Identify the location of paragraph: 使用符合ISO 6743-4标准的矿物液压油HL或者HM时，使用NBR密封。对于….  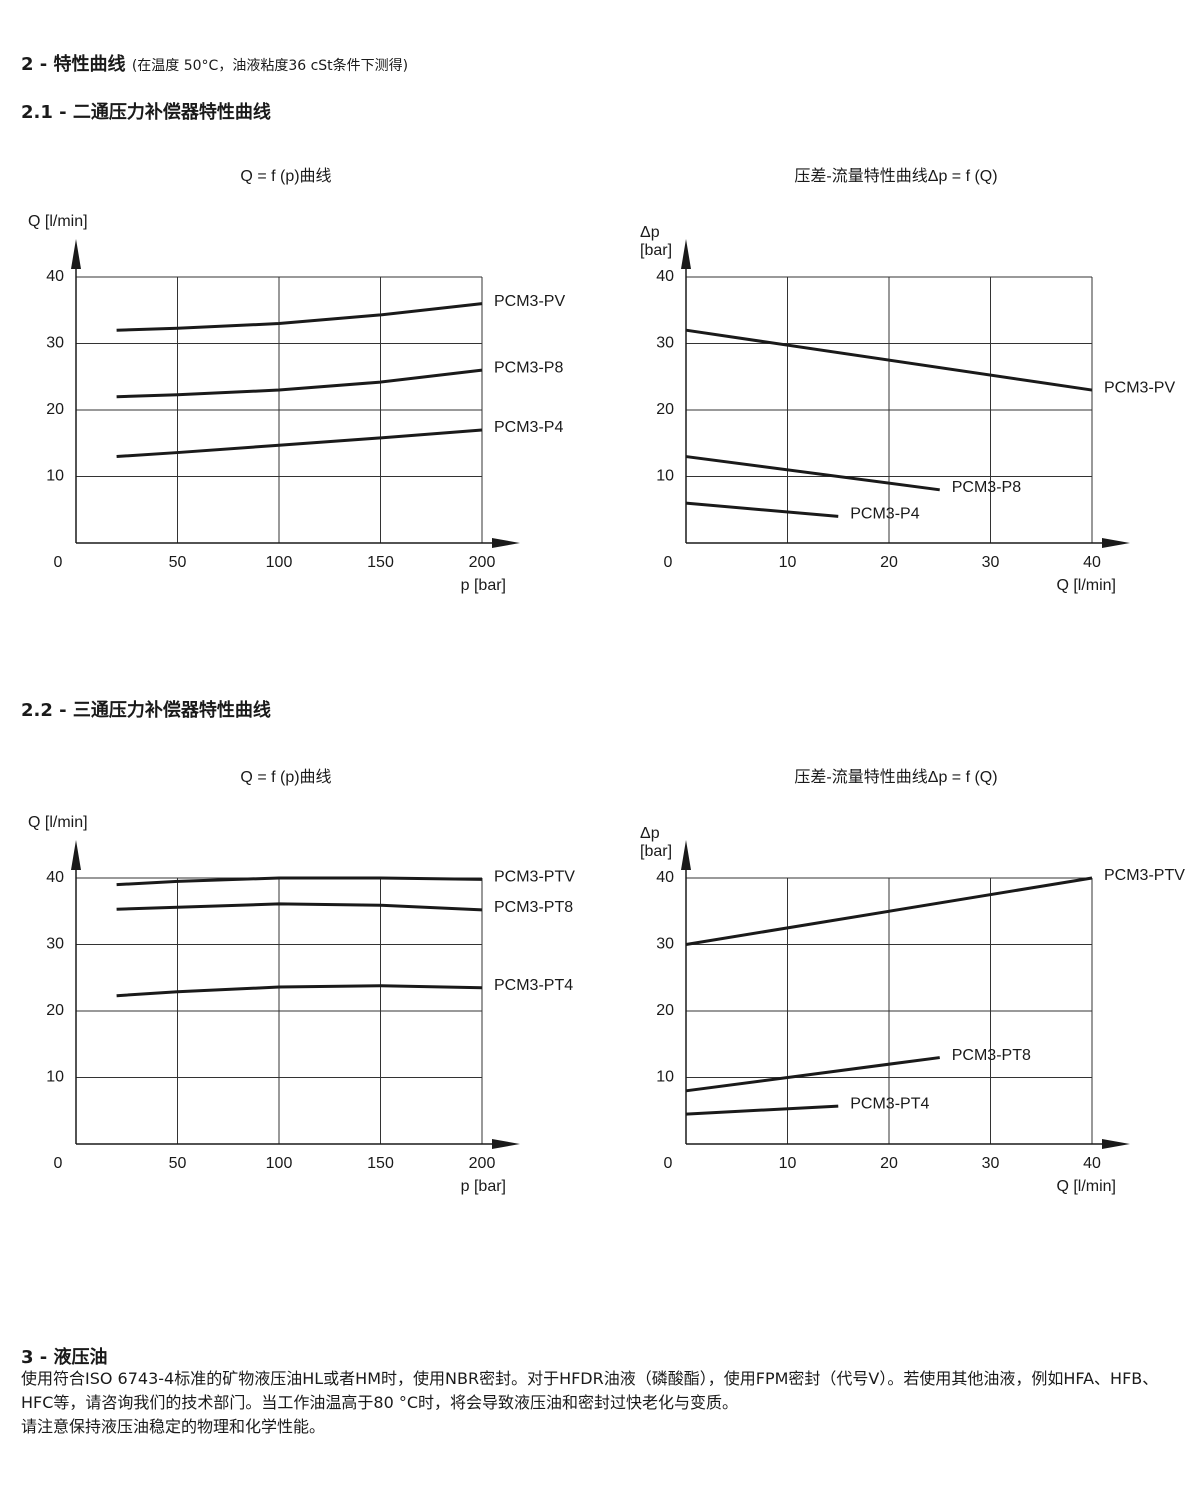
(590, 1390).